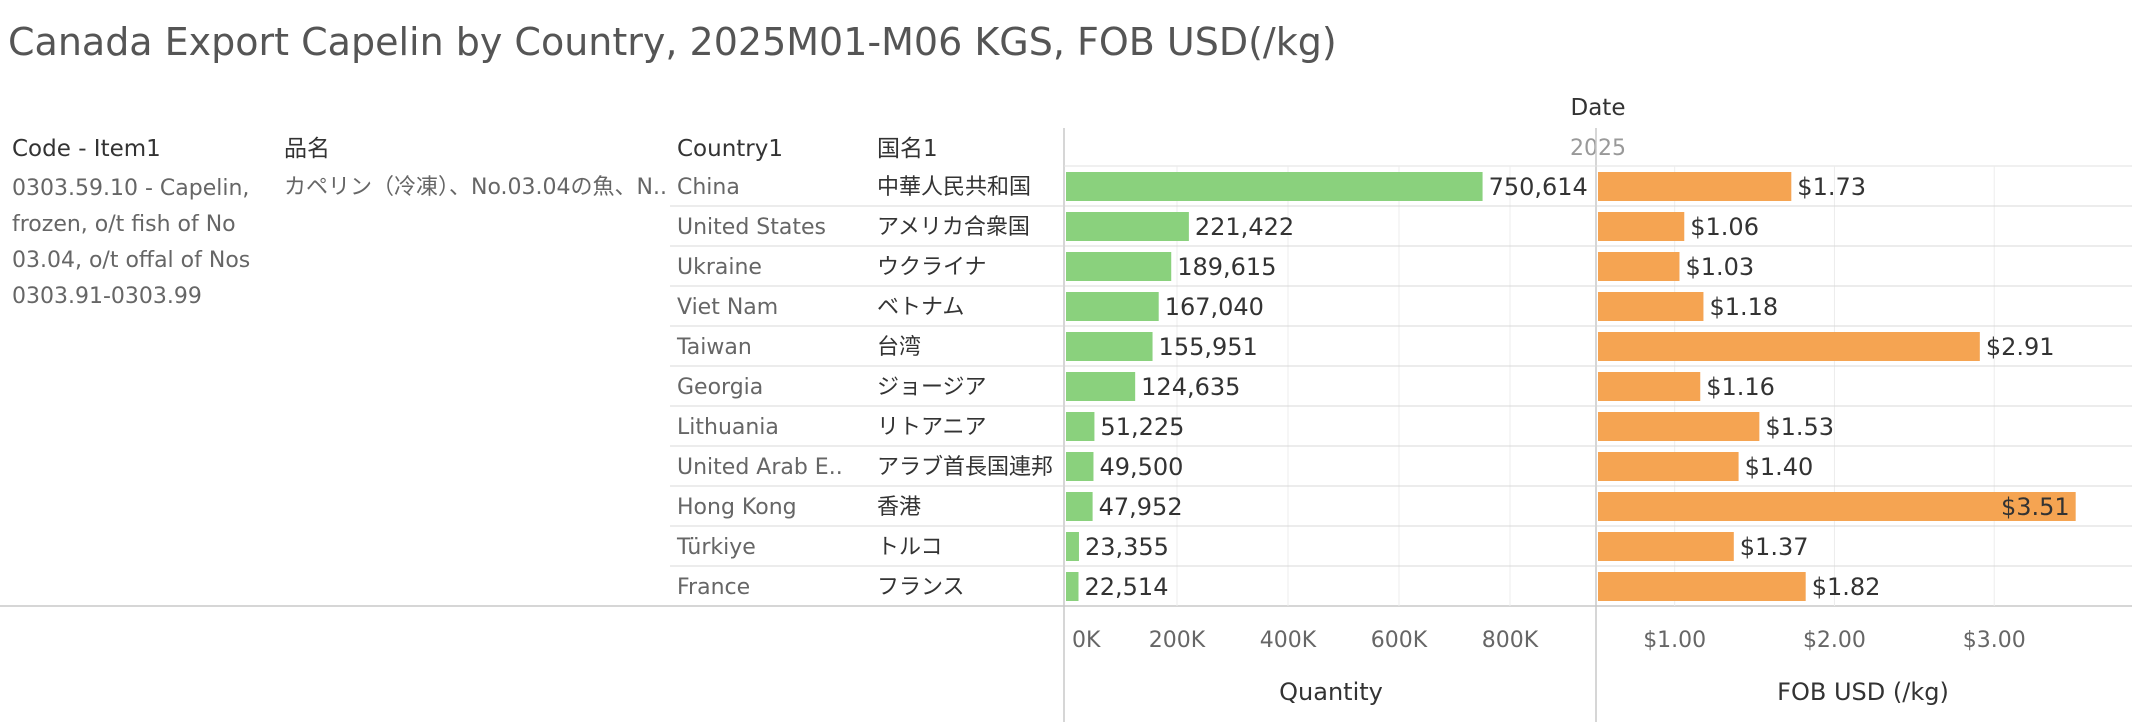 This screenshot has height=726, width=2132. What do you see at coordinates (720, 387) in the screenshot?
I see `country-label: Georgia` at bounding box center [720, 387].